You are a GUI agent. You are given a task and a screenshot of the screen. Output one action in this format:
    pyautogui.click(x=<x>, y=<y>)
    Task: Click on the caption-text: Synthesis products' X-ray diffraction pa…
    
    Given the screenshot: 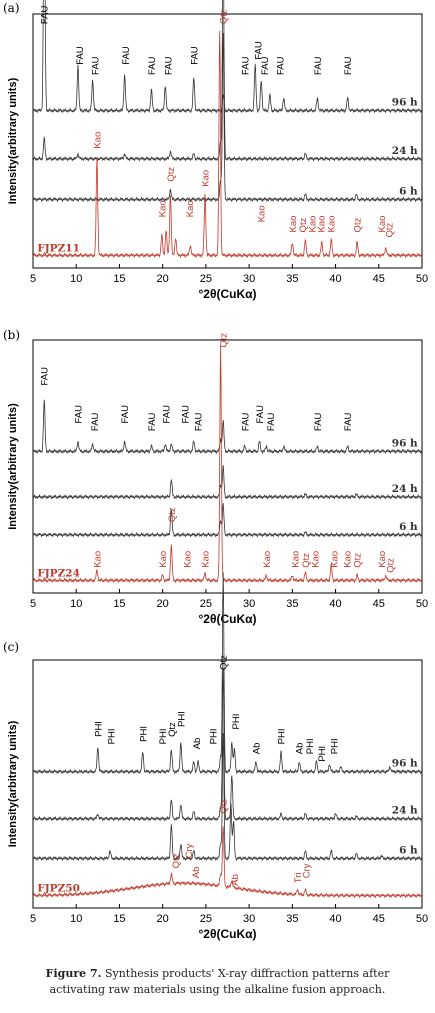 What is the action you would take?
    pyautogui.click(x=219, y=981)
    